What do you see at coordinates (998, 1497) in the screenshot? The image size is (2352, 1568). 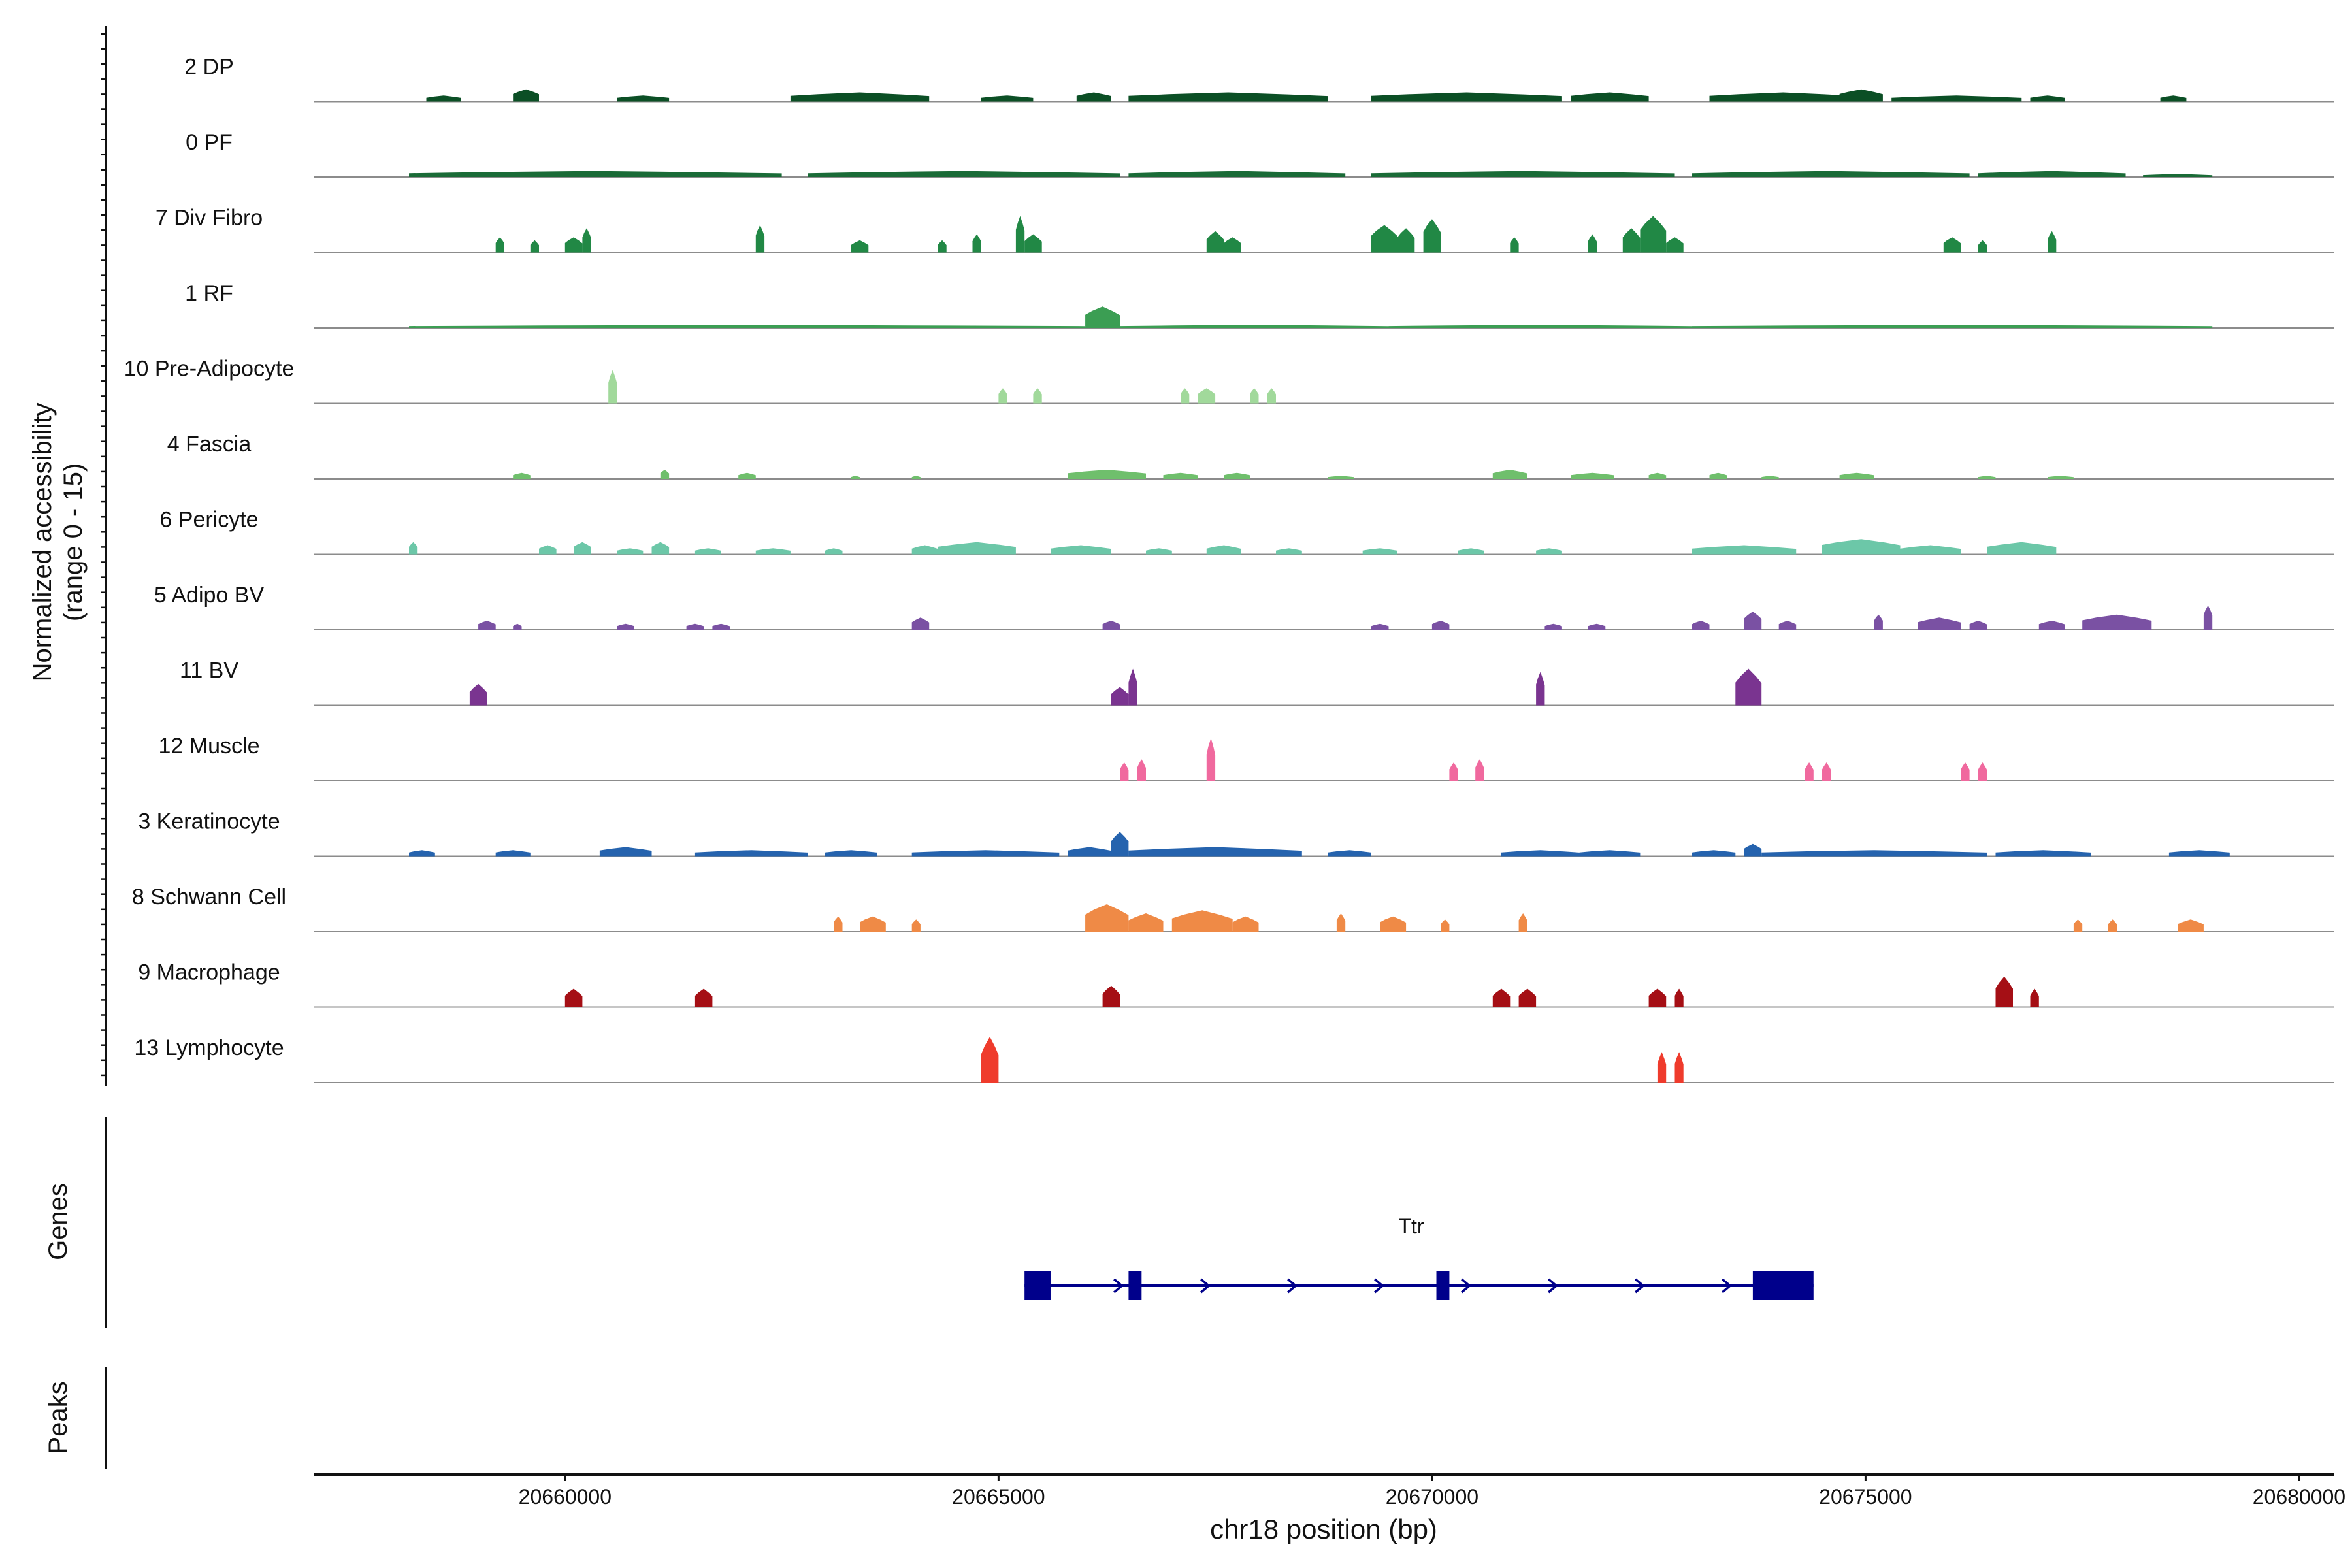 I see `x-tick-label: 20665000` at bounding box center [998, 1497].